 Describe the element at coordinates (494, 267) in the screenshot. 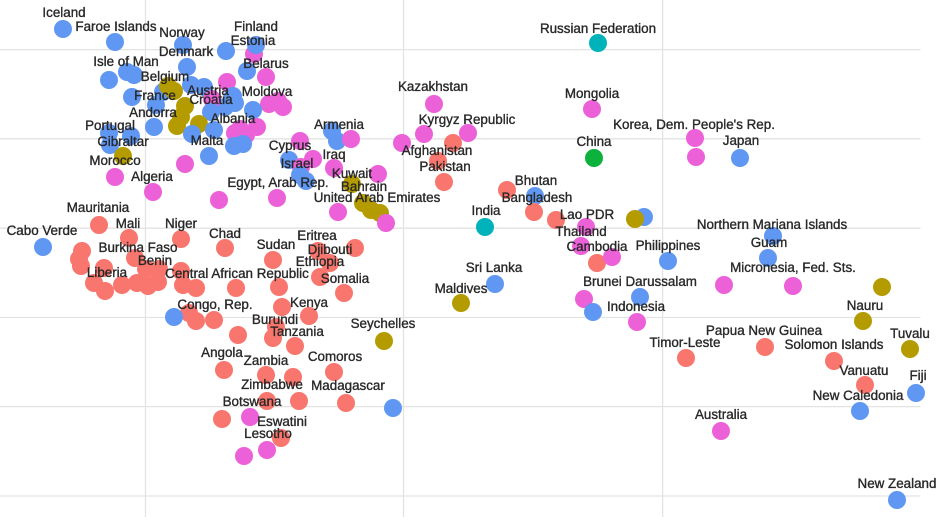

I see `svg-text: Sri Lanka` at that location.